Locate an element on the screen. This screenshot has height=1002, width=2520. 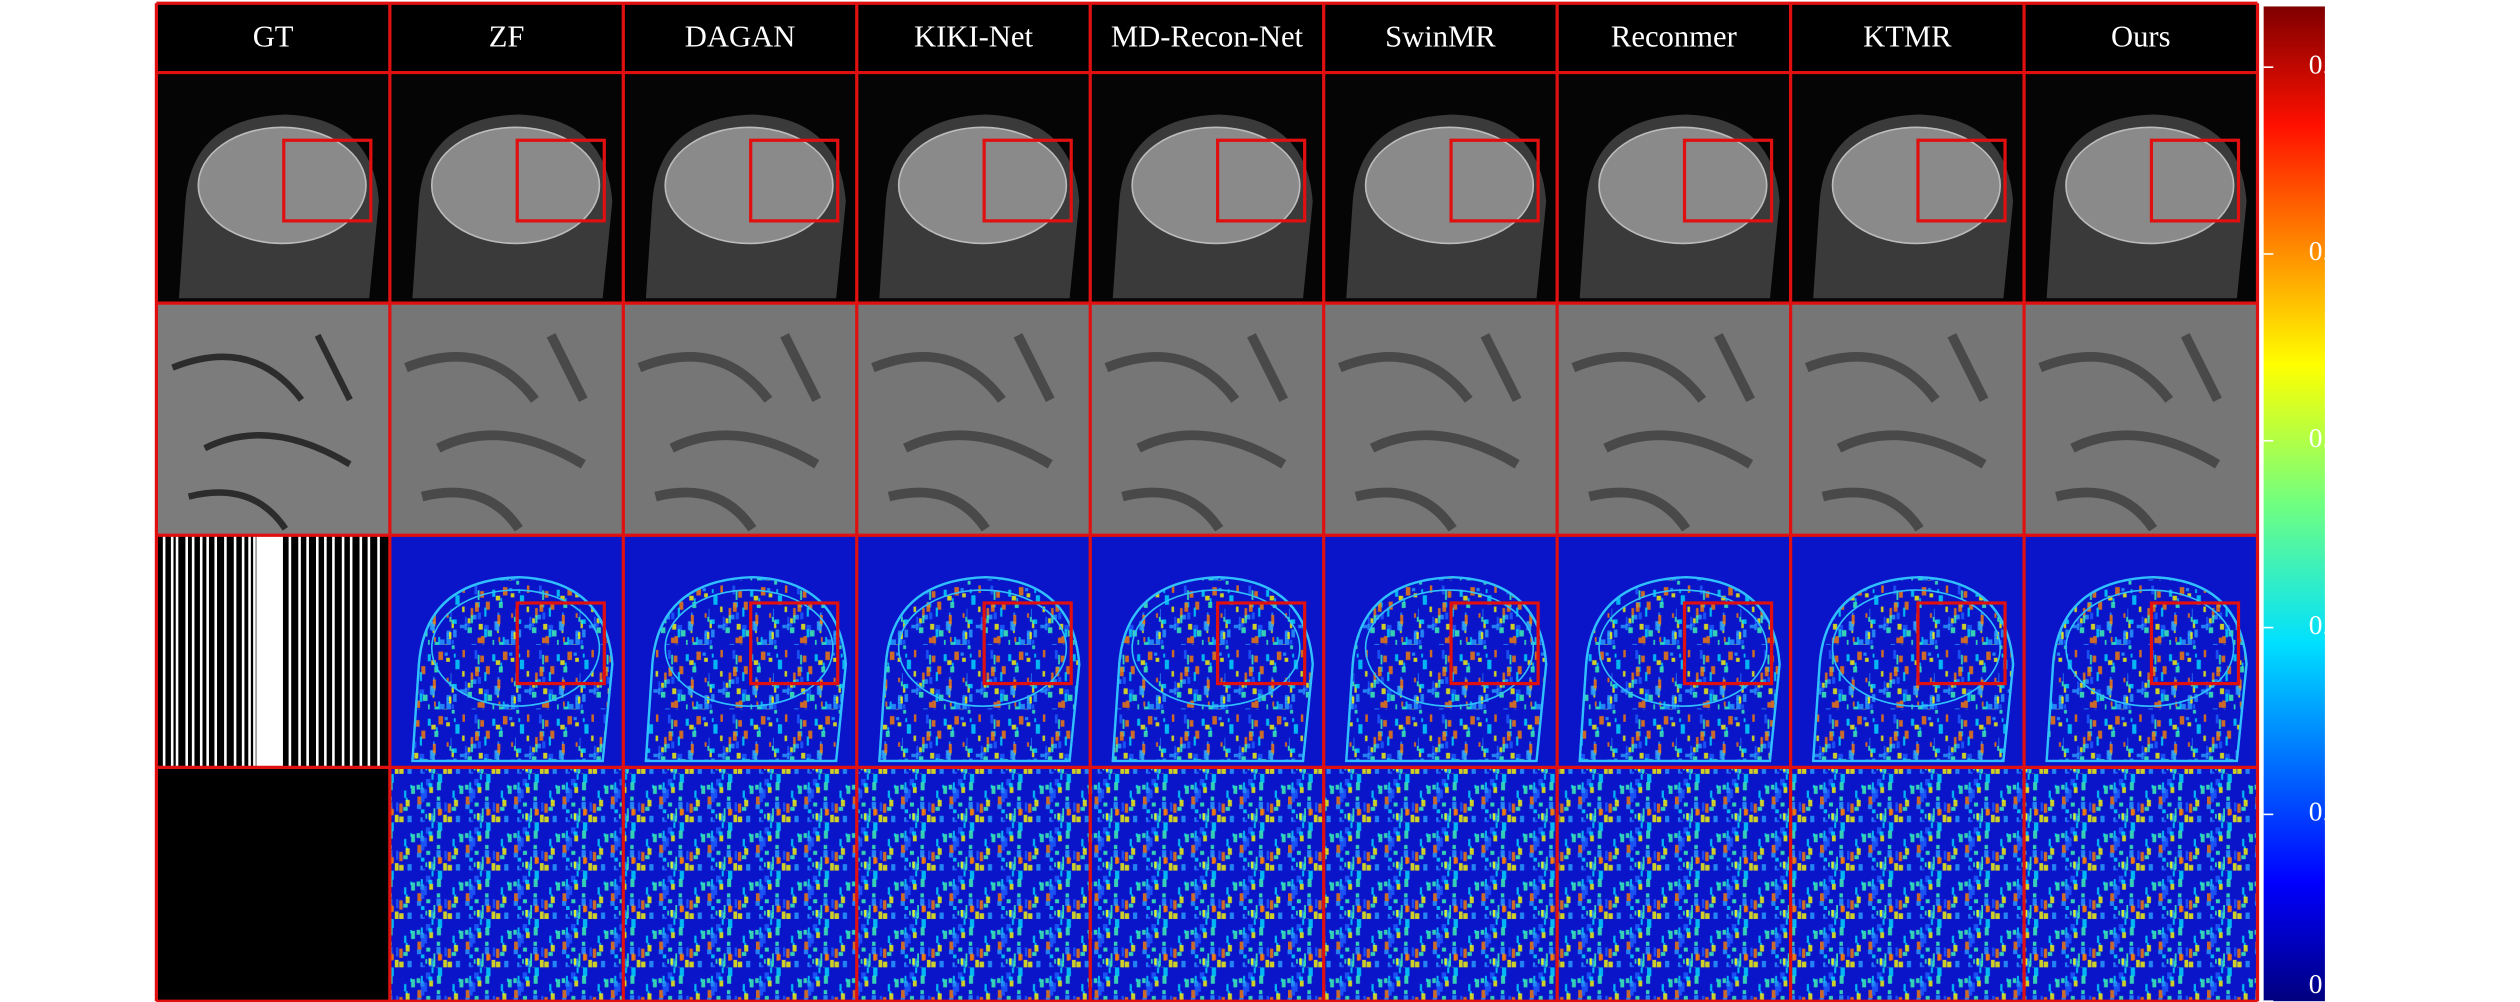
column-header: Reconmer is located at coordinates (1674, 37).